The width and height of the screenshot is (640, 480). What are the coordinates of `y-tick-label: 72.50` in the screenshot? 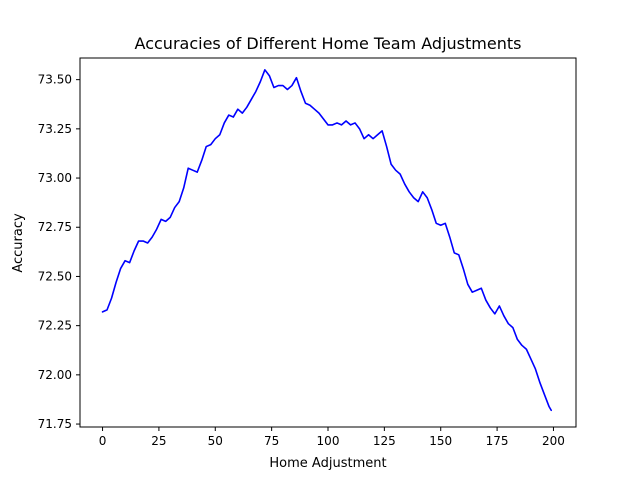 It's located at (55, 276).